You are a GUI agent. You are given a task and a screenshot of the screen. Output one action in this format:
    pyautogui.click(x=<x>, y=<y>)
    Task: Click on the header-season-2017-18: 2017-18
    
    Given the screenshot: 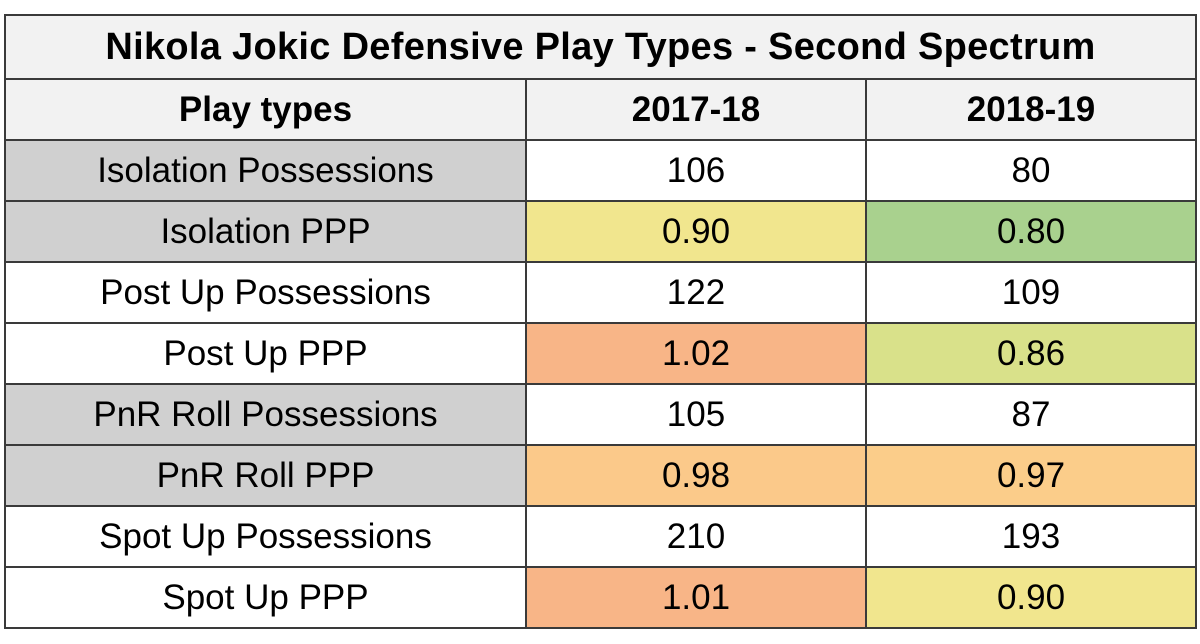 What is the action you would take?
    pyautogui.click(x=696, y=109)
    